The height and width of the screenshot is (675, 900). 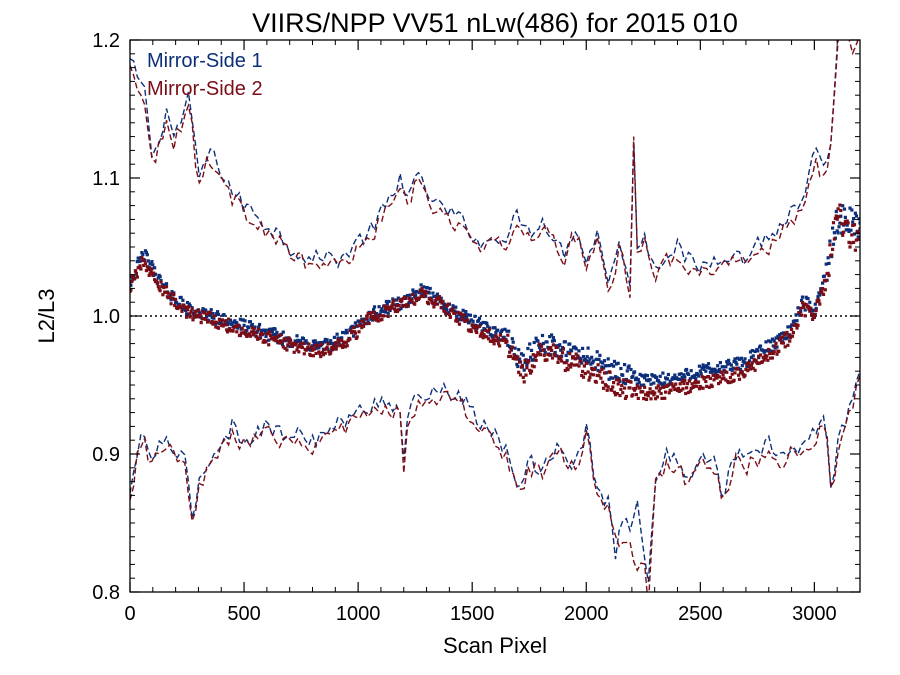 I want to click on legend-label-mirror-side-2: Mirror-Side 2, so click(x=205, y=89).